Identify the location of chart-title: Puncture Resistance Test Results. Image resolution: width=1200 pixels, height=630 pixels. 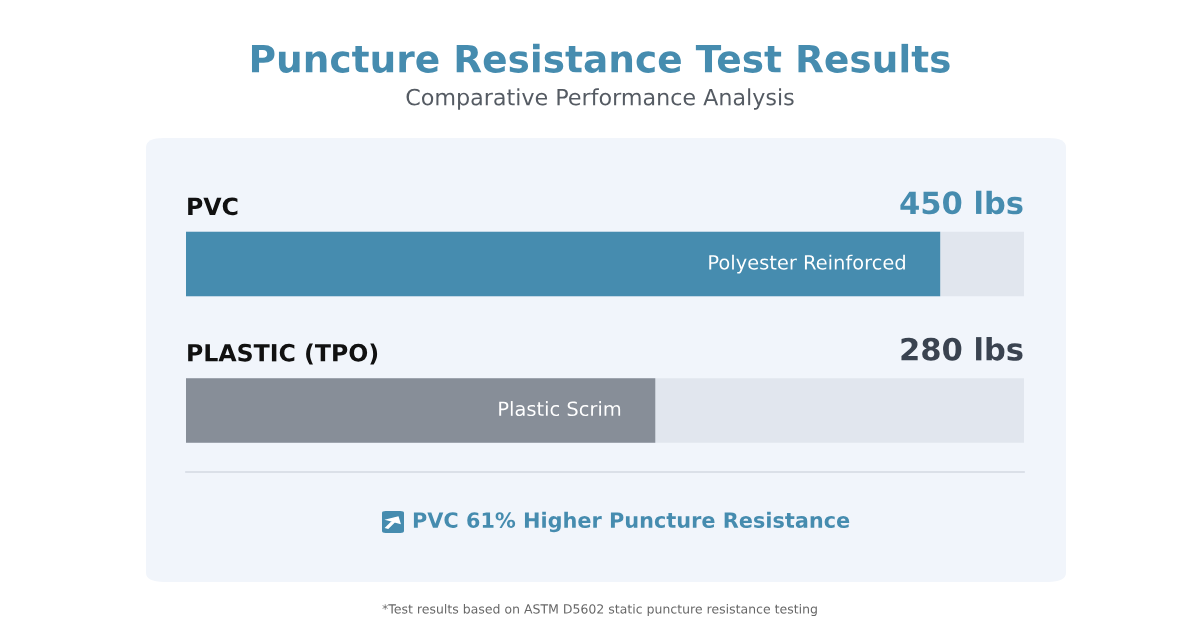
(600, 58).